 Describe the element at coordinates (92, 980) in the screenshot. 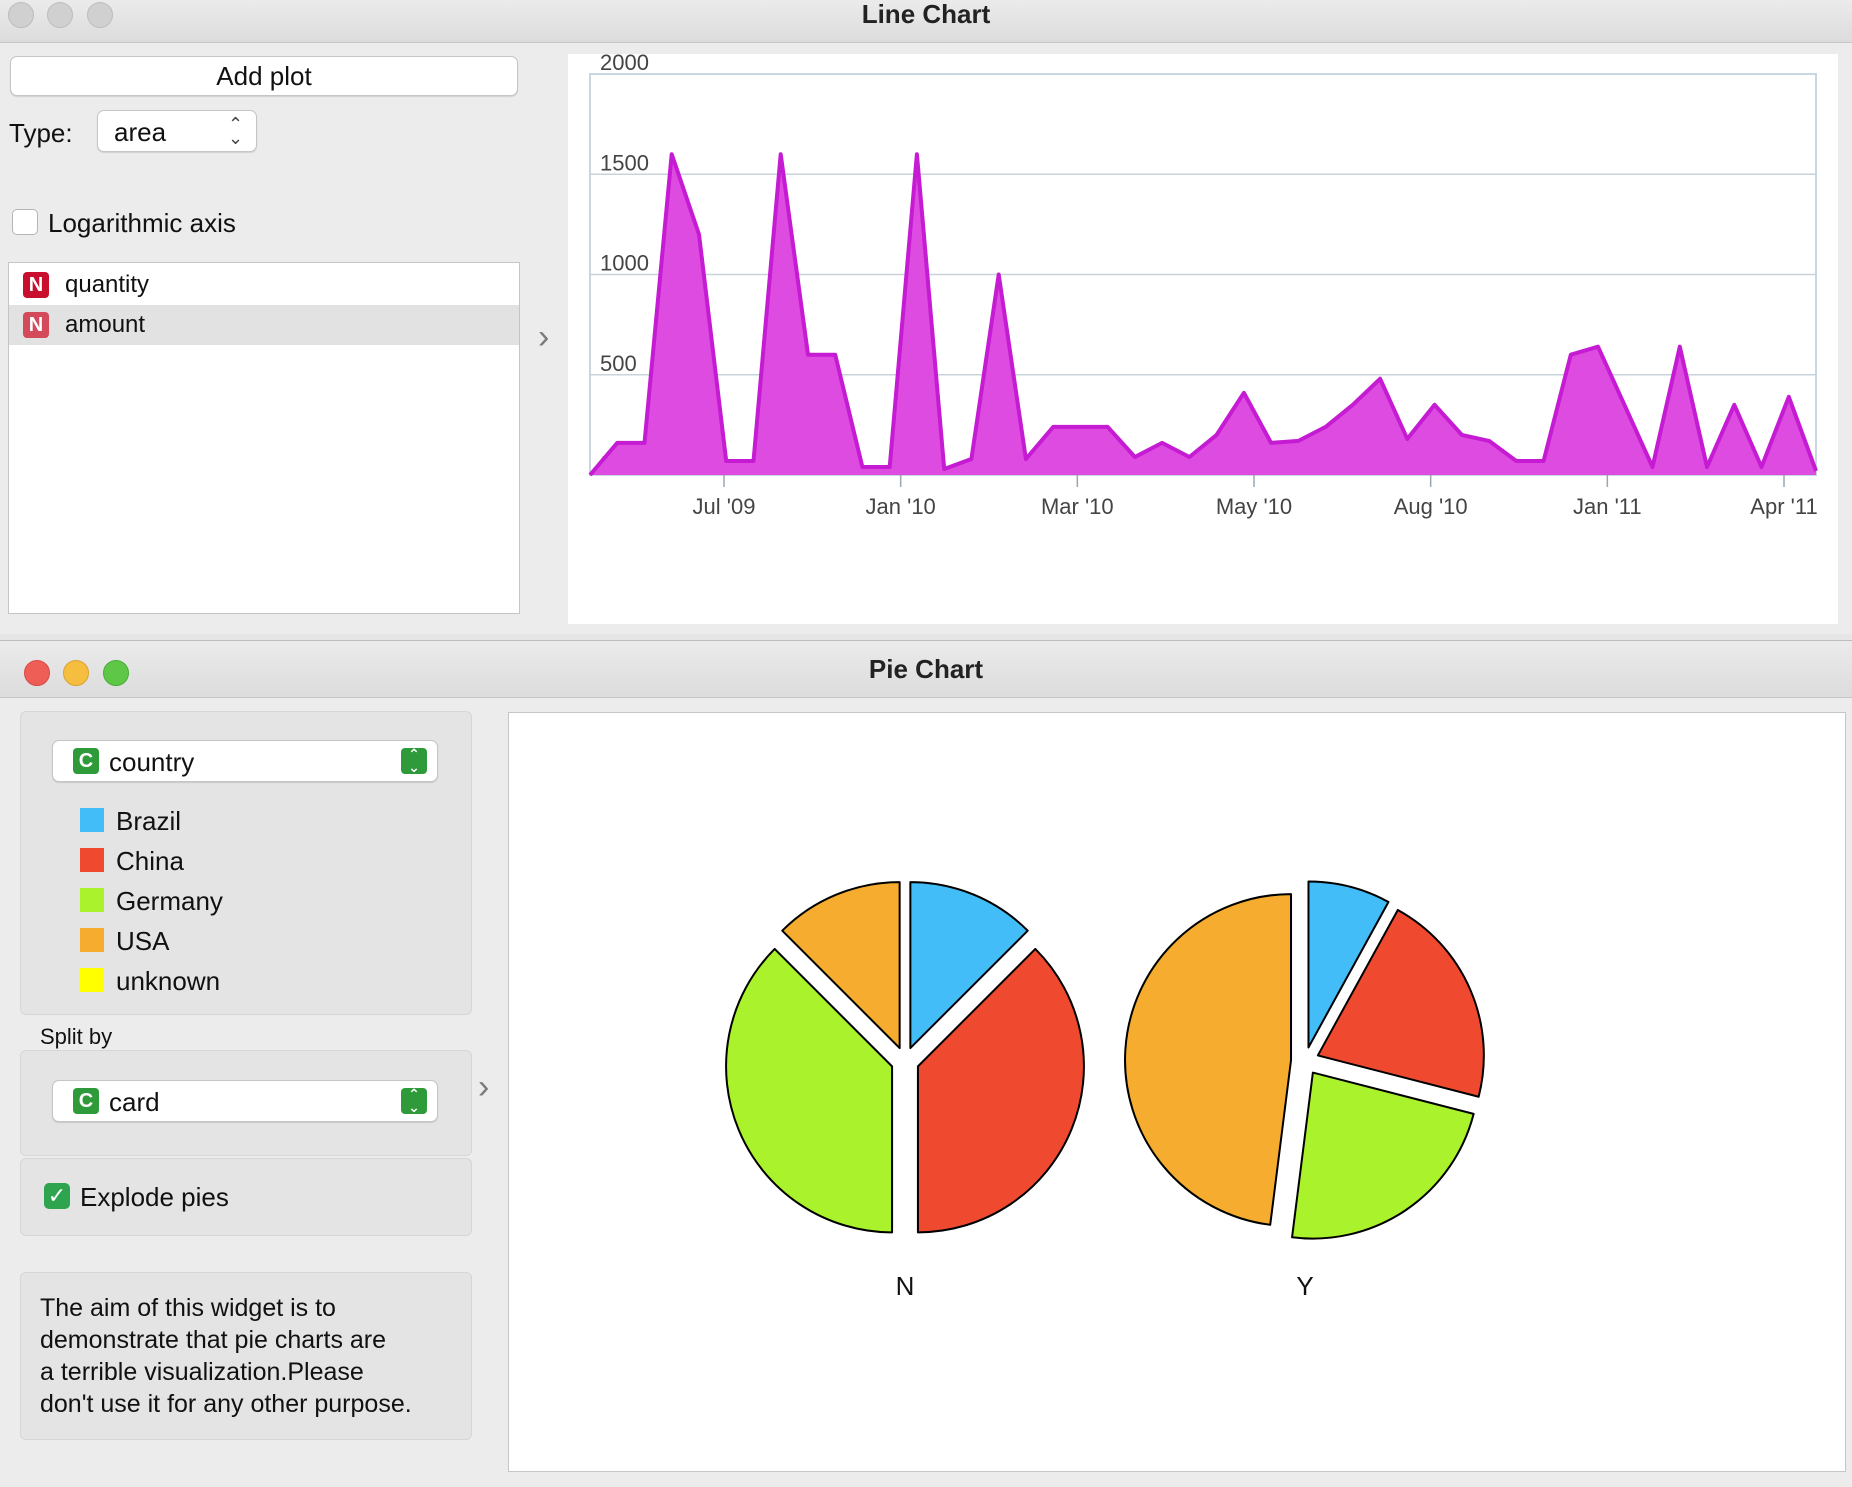

I see `legend-swatch-unknown` at that location.